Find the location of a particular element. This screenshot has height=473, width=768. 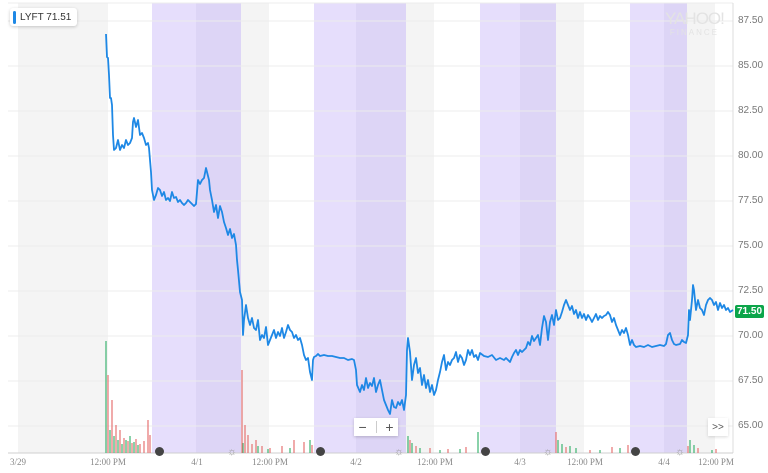

zoom-in-button: + is located at coordinates (389, 427).